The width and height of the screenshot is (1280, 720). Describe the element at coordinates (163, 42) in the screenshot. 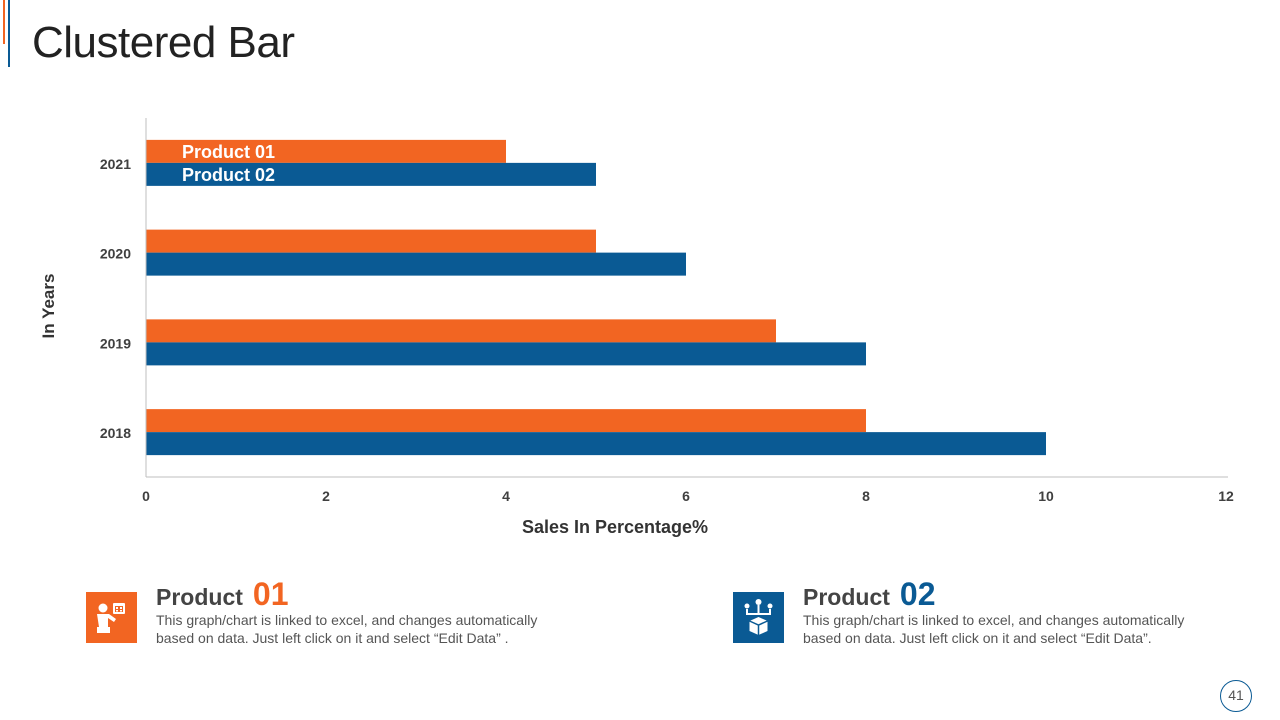

I see `slide-title: Clustered Bar` at that location.